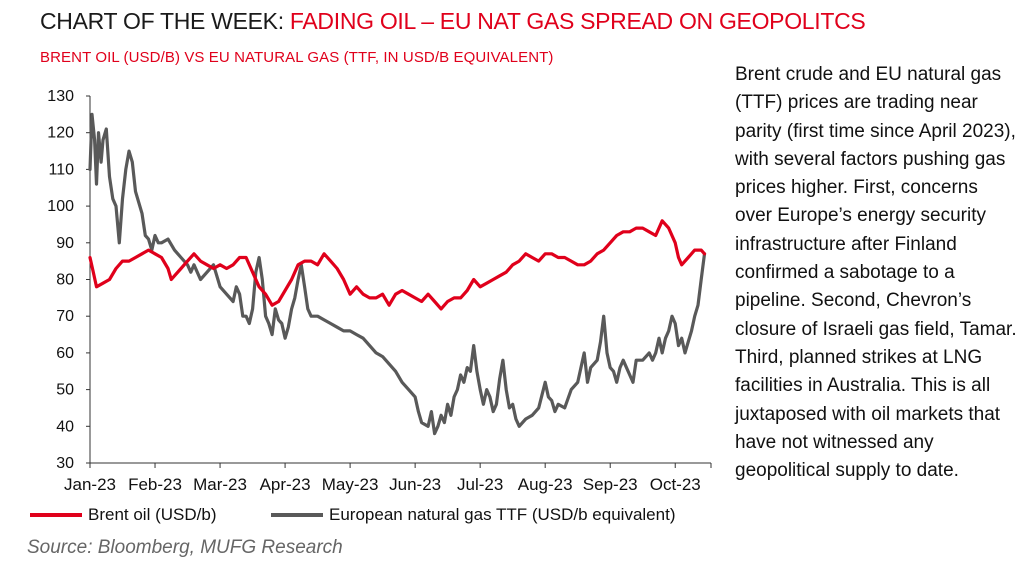 Image resolution: width=1022 pixels, height=569 pixels. I want to click on y-tick-label: 40, so click(65, 426).